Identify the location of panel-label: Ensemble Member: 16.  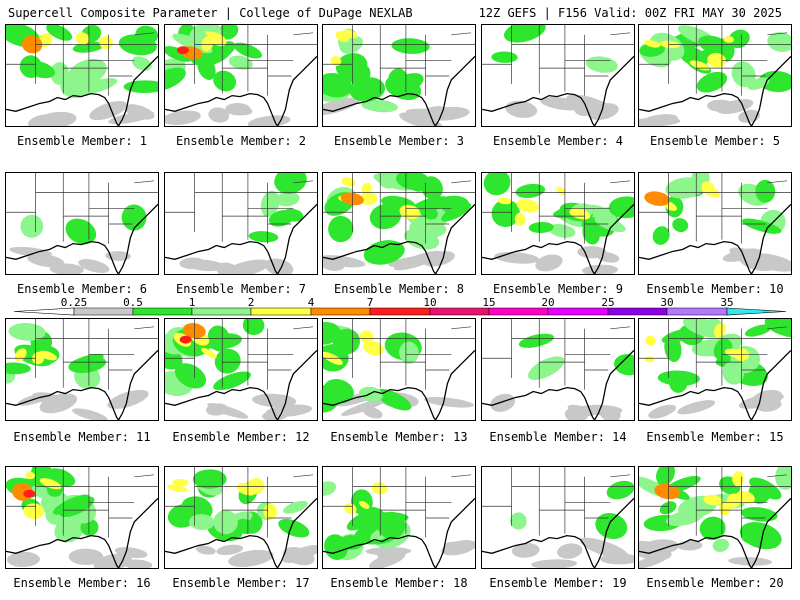
(82, 583).